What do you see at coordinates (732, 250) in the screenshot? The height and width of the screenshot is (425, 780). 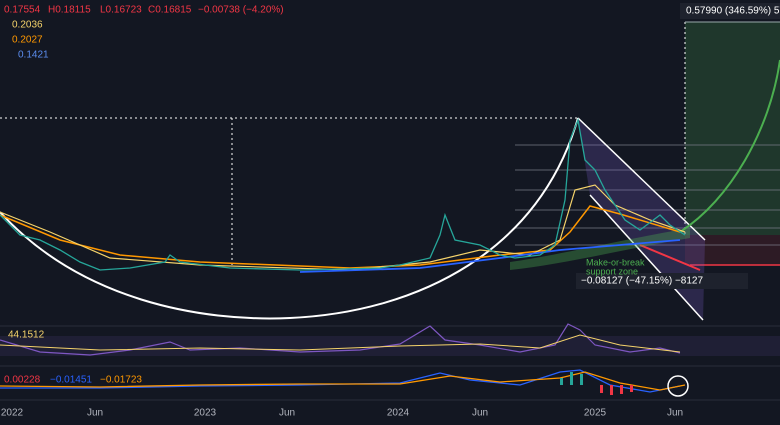 I see `drop-box` at bounding box center [732, 250].